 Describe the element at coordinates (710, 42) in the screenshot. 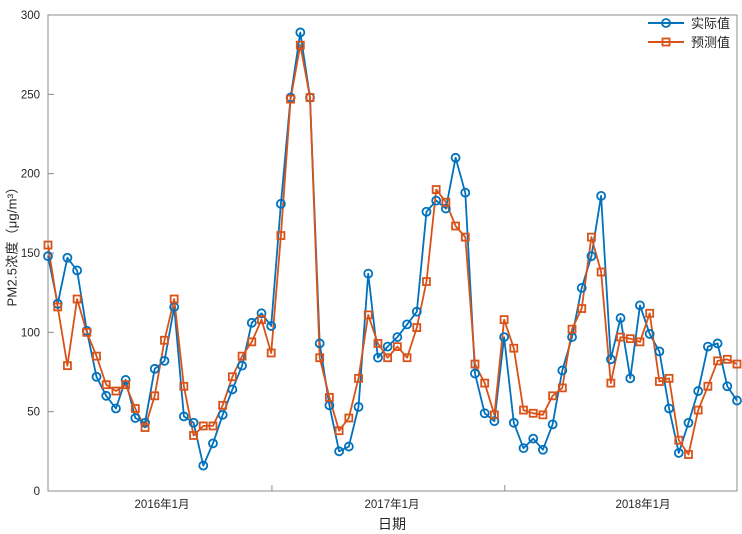

I see `legend-predicted-label: 预测值` at that location.